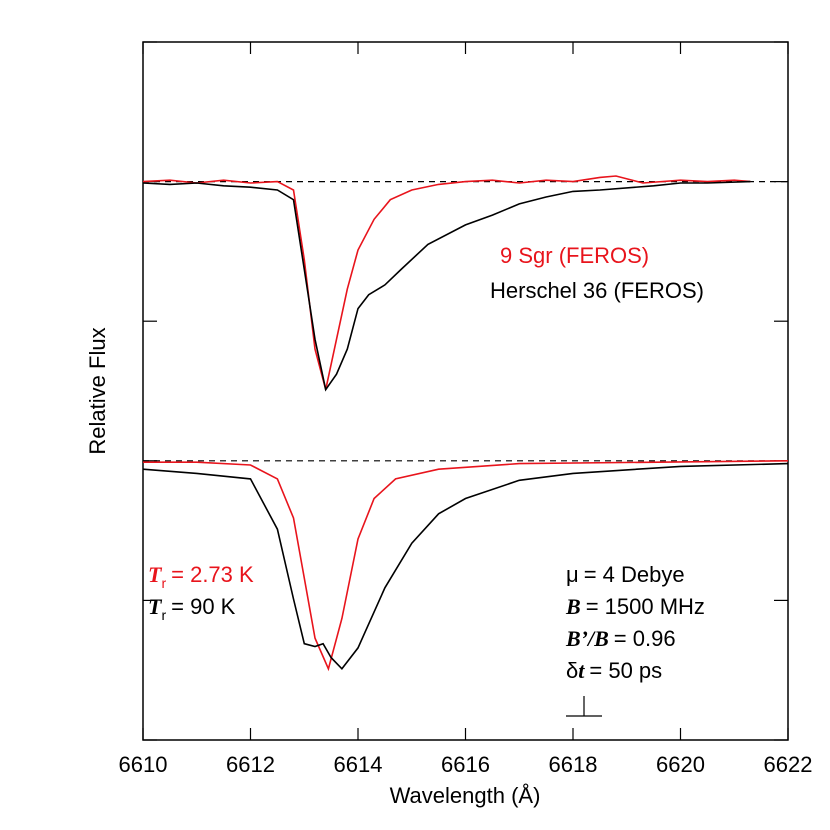  What do you see at coordinates (465, 795) in the screenshot?
I see `x-axis-label: Wavelength (Å)` at bounding box center [465, 795].